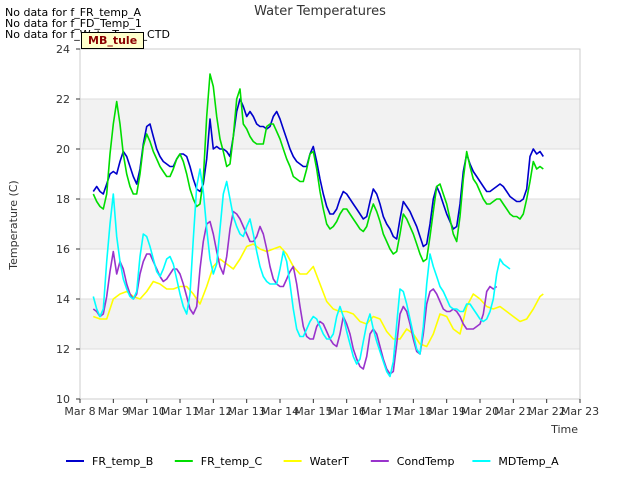 The image size is (640, 480). Describe the element at coordinates (73, 12) in the screenshot. I see `no-data-note-1: No data for f_FR_temp_A` at that location.